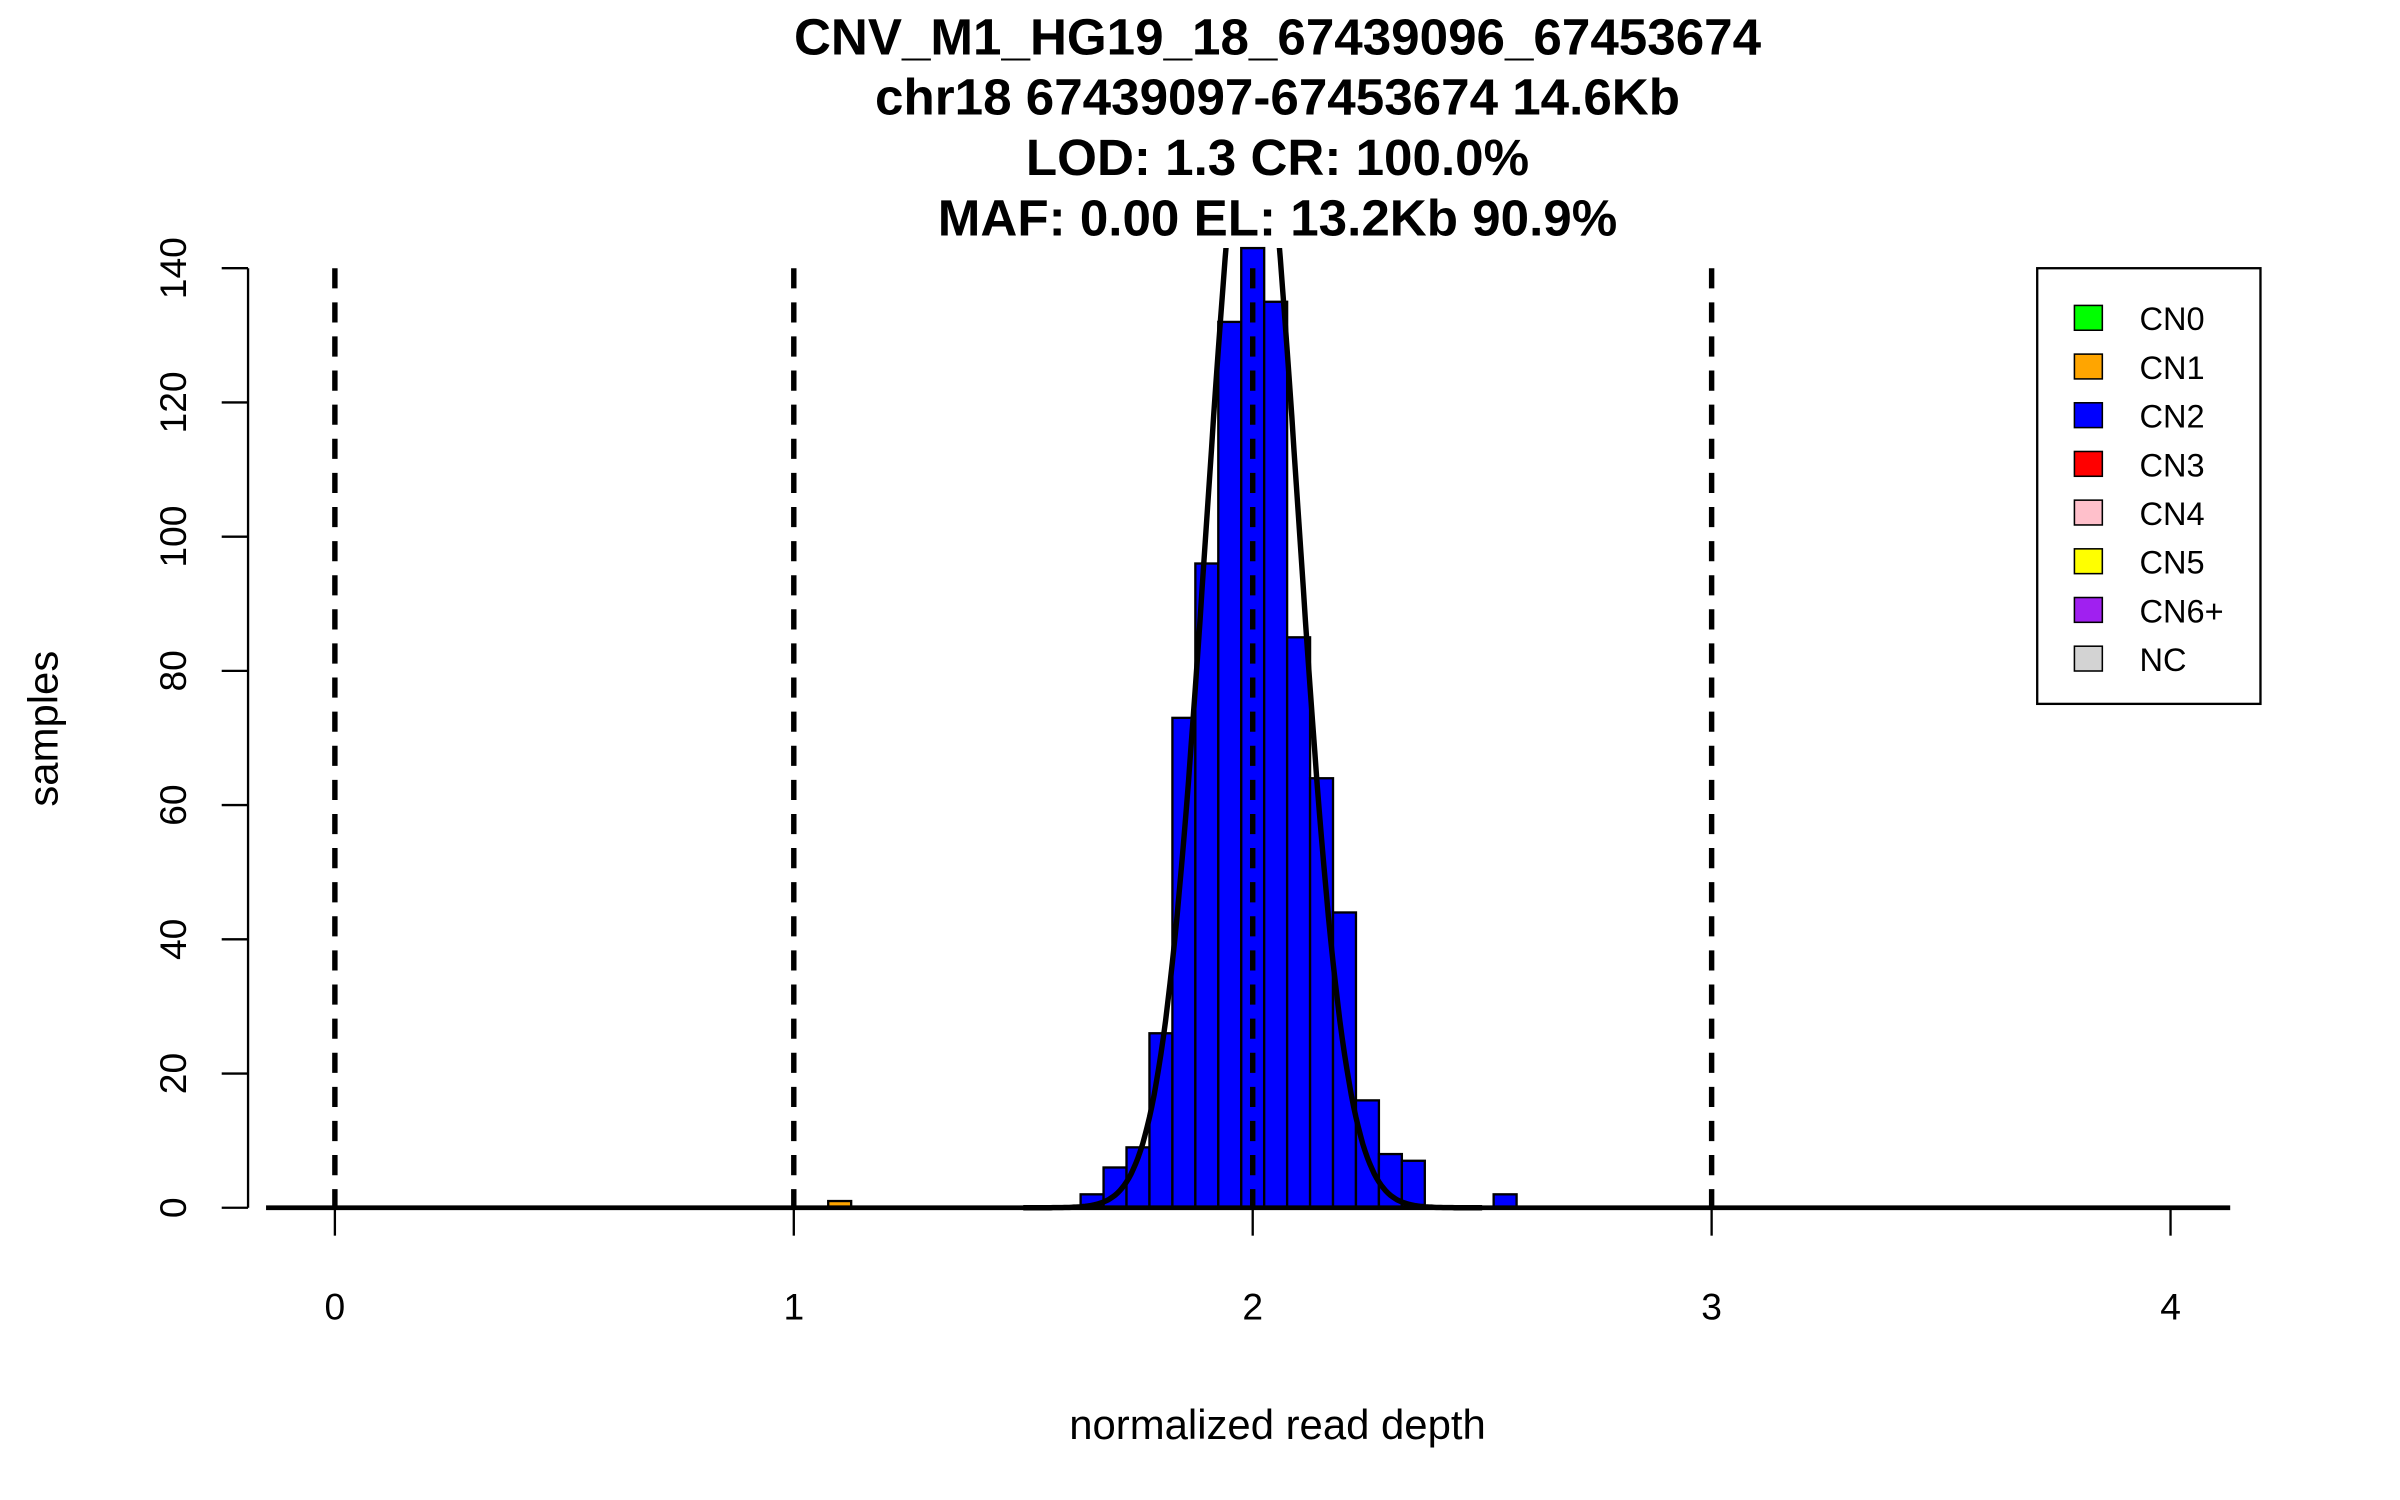 This screenshot has width=2400, height=1500. Describe the element at coordinates (2172, 319) in the screenshot. I see `legend-label: CN0` at that location.